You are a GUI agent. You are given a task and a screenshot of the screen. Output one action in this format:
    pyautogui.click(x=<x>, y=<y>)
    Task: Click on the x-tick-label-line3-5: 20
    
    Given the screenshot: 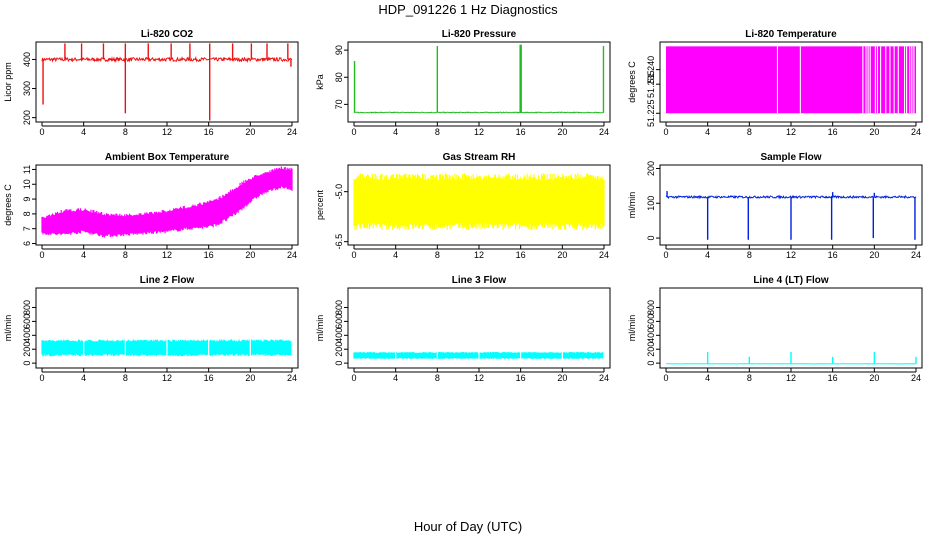 What is the action you would take?
    pyautogui.click(x=562, y=378)
    